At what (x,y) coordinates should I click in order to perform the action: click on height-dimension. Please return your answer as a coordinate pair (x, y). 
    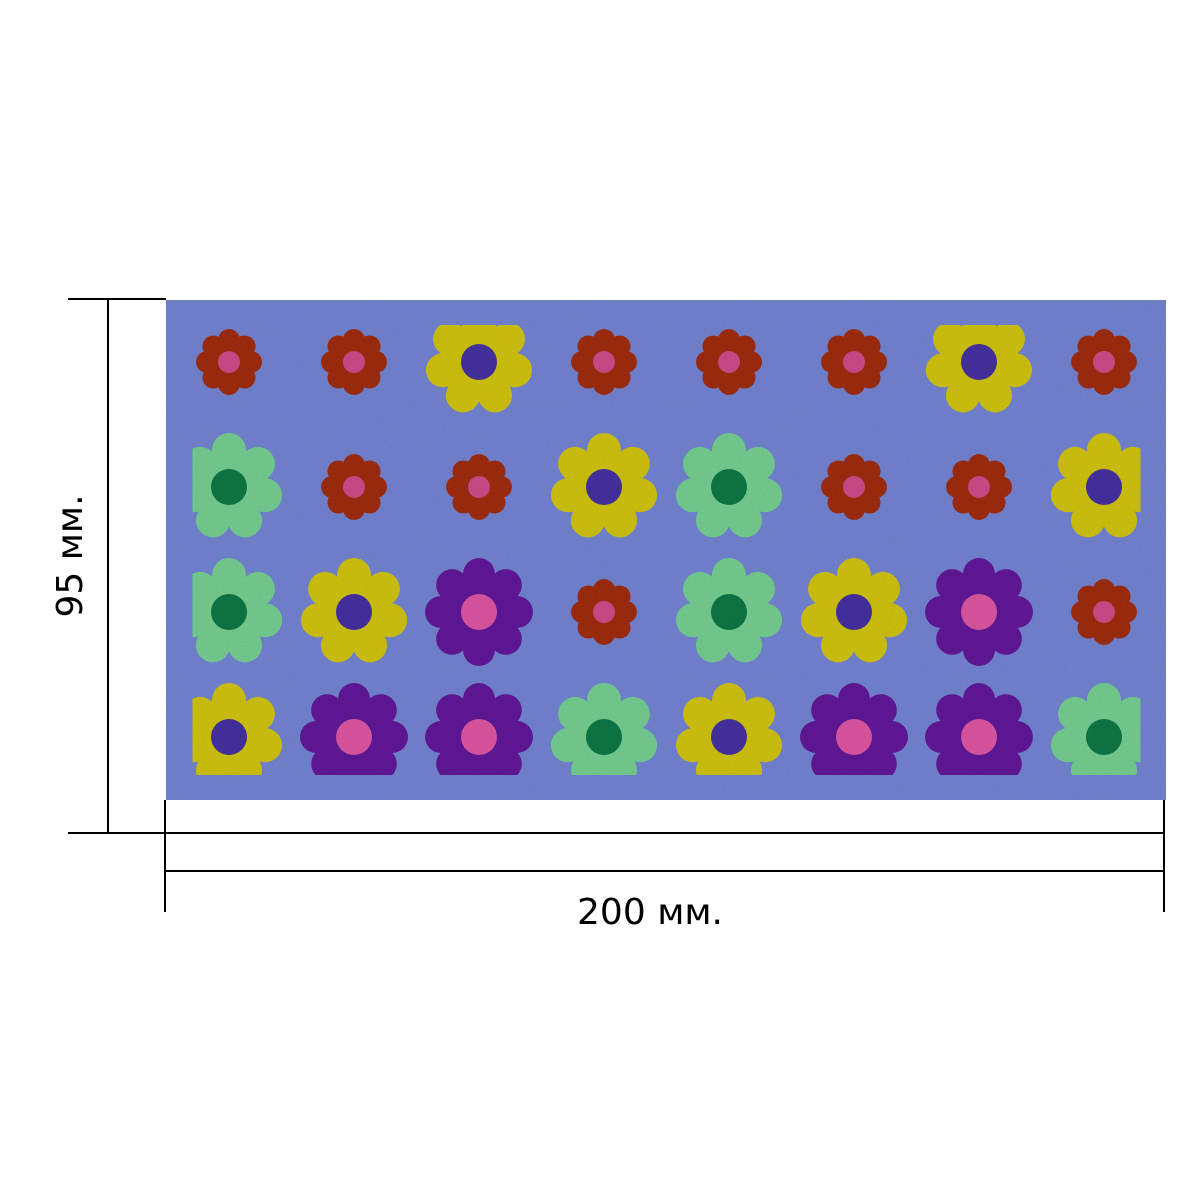
    Looking at the image, I should click on (117, 566).